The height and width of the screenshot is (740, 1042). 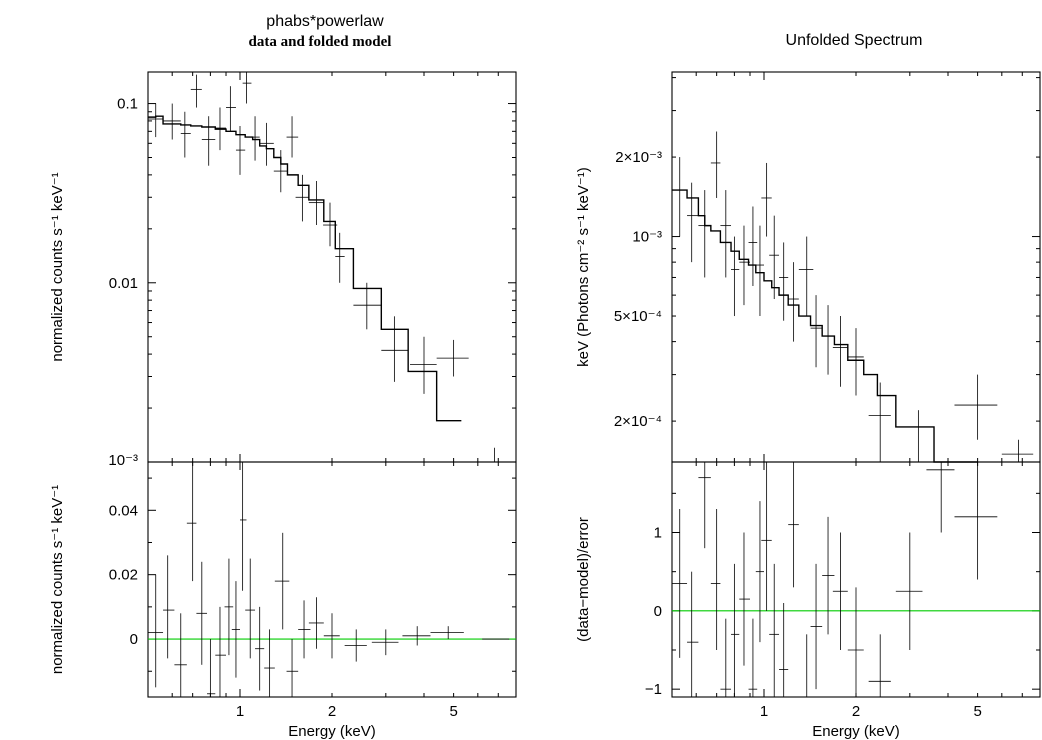 I want to click on left-title: phabs*powerlaw, so click(x=325, y=21).